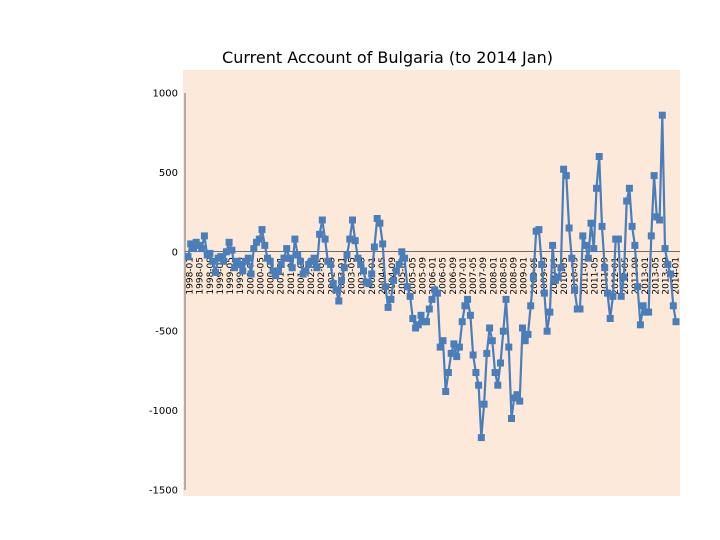 This screenshot has width=720, height=540. Describe the element at coordinates (292, 276) in the screenshot. I see `x-tick-label: 2001-05` at that location.